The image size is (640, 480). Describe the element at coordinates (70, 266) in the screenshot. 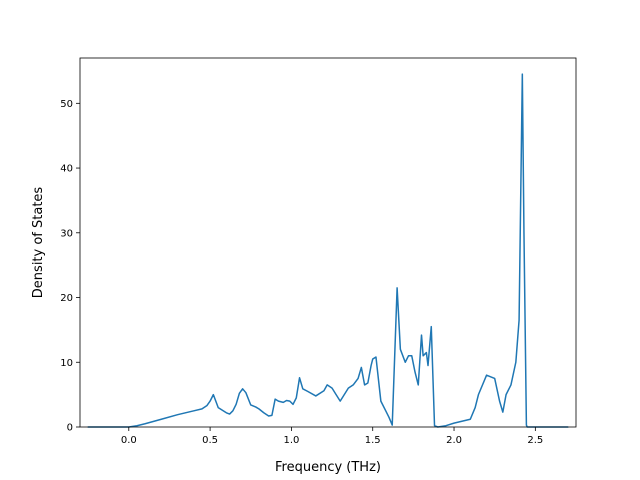

I see `y-axis-ticks: 0 10 20 30 40 50` at that location.